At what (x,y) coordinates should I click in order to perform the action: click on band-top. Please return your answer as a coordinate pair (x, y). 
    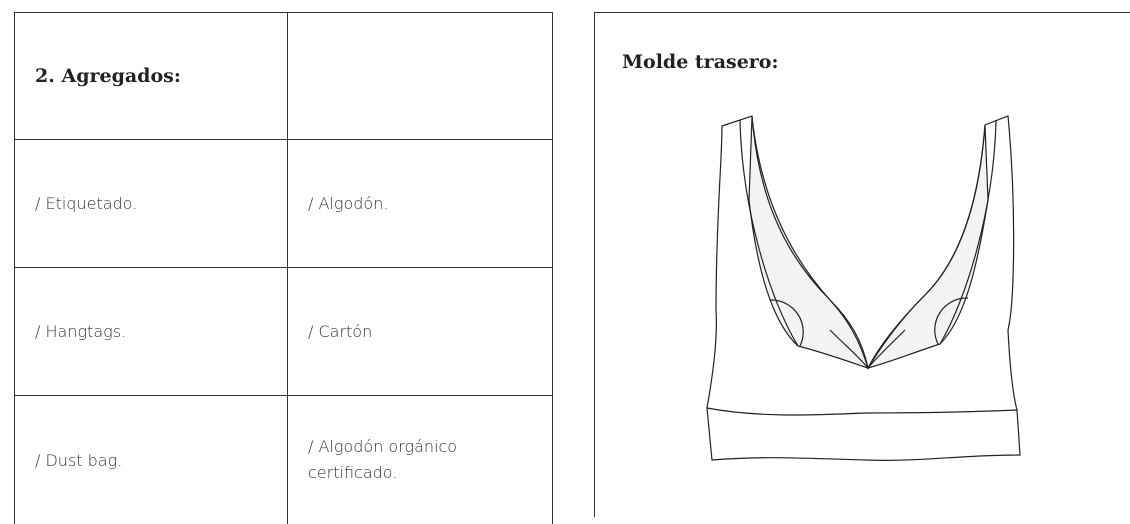
    Looking at the image, I should click on (862, 411).